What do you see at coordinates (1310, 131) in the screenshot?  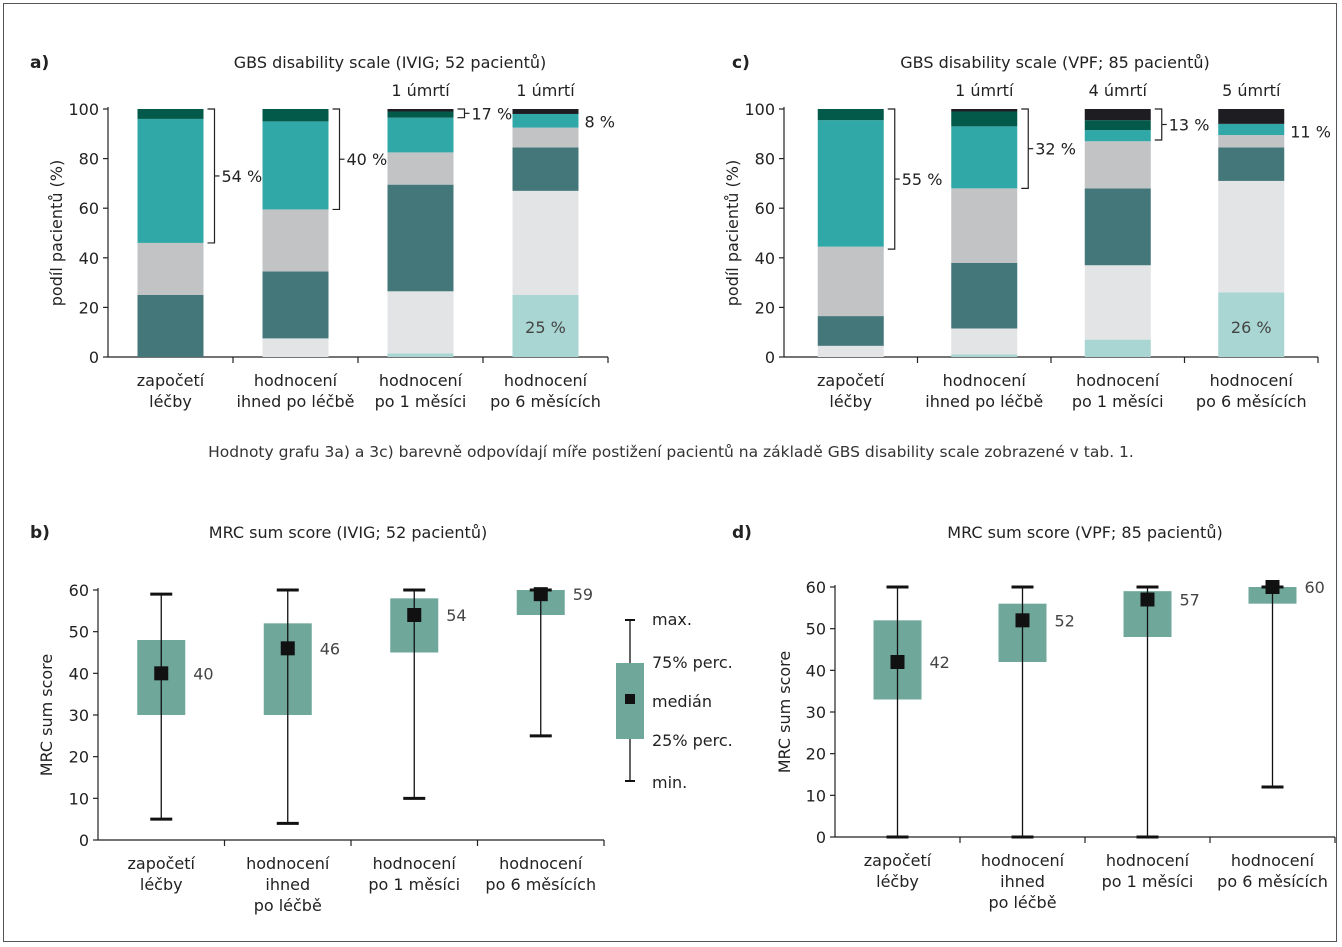 I see `percentage-label: 11 %` at bounding box center [1310, 131].